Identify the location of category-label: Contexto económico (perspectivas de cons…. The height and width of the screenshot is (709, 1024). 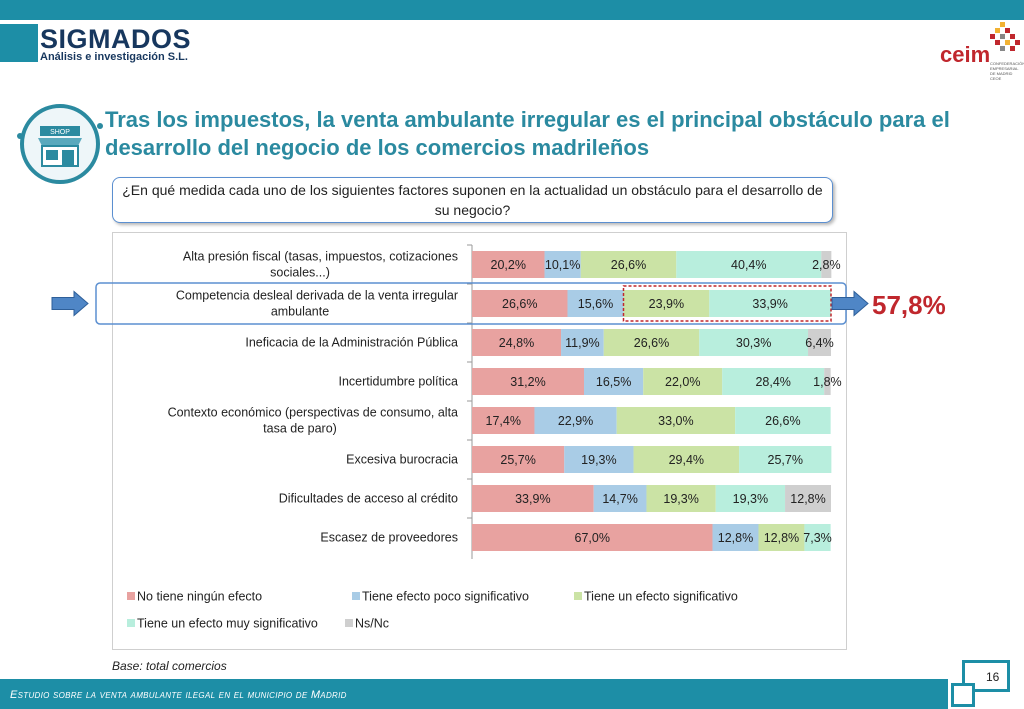
(313, 413).